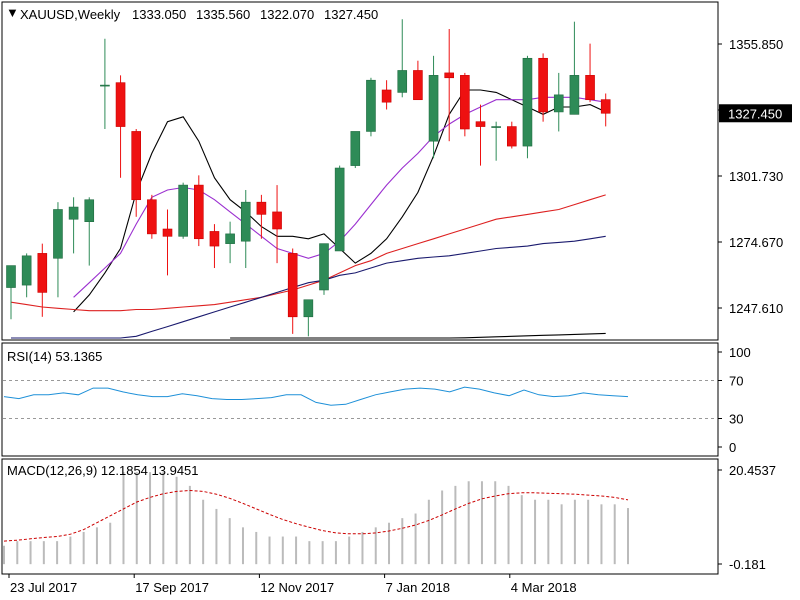  What do you see at coordinates (544, 587) in the screenshot?
I see `time-tick-label: 4 Mar 2018` at bounding box center [544, 587].